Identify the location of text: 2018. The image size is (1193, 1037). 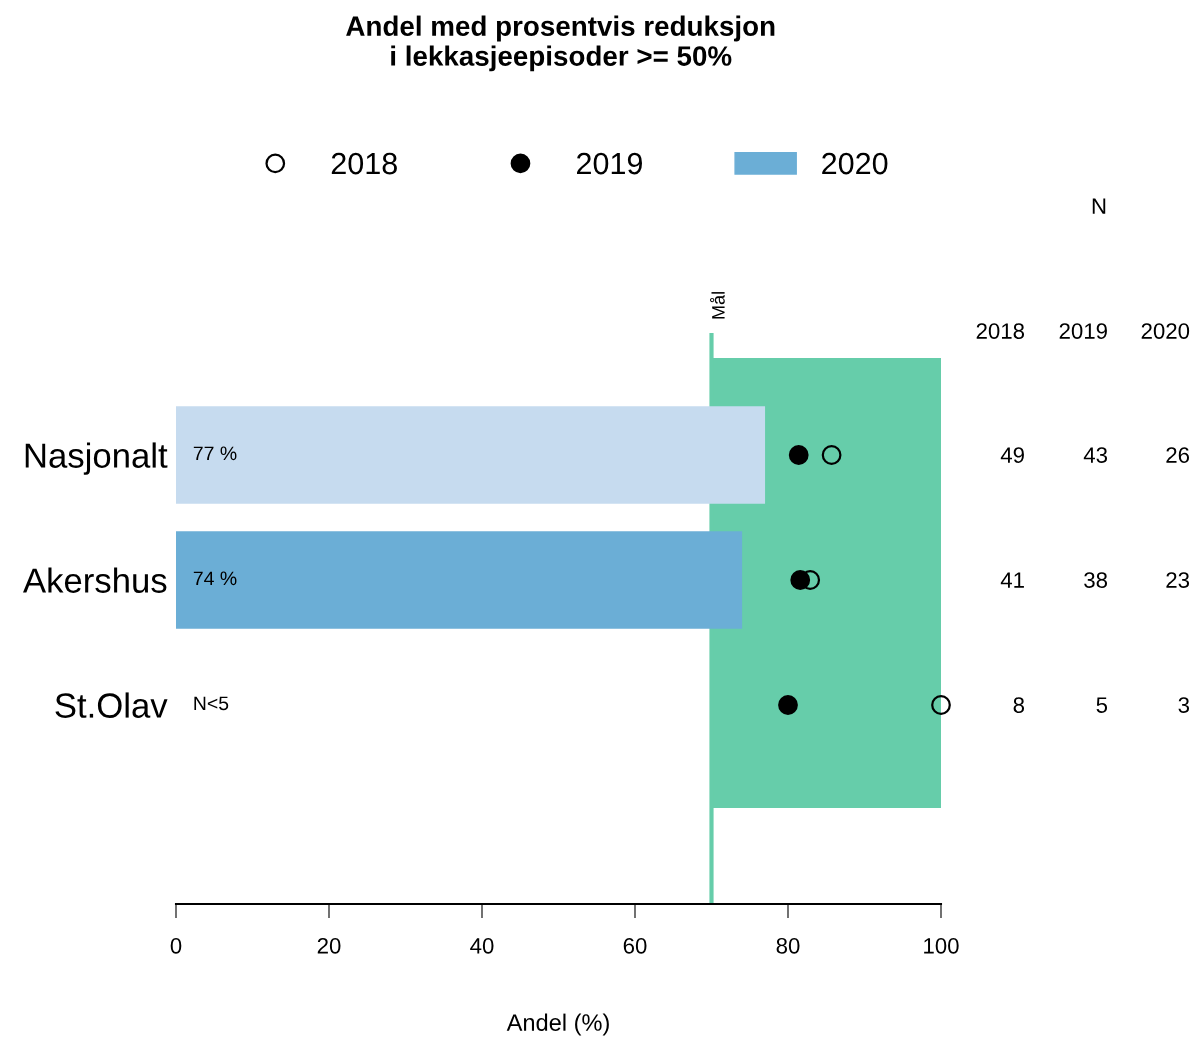
(1000, 331).